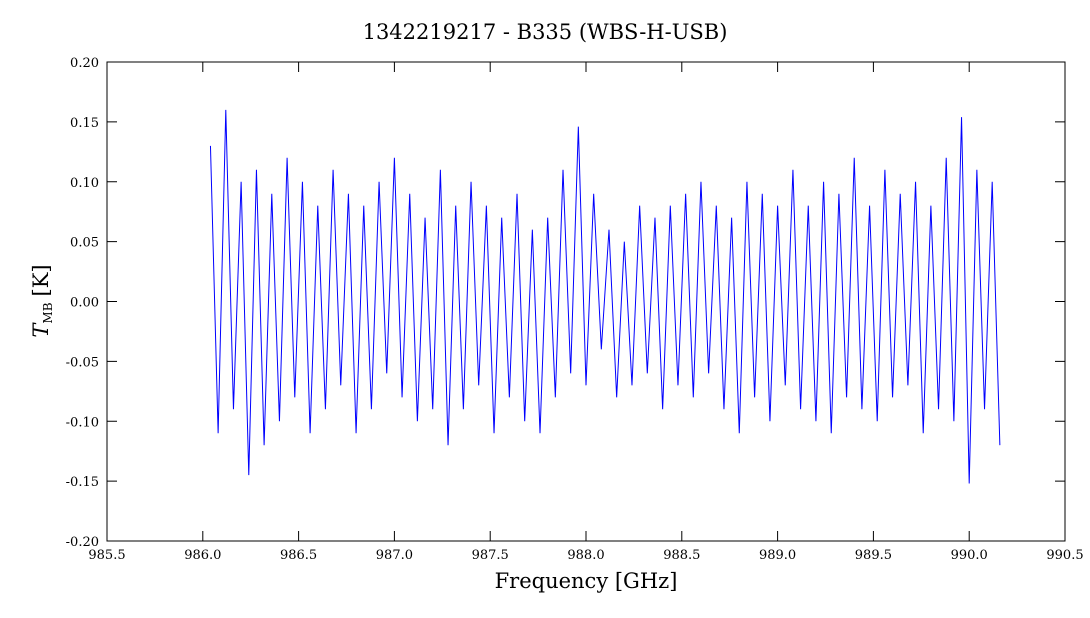 The width and height of the screenshot is (1090, 618). Describe the element at coordinates (48, 312) in the screenshot. I see `y-label-subscript: MB` at that location.